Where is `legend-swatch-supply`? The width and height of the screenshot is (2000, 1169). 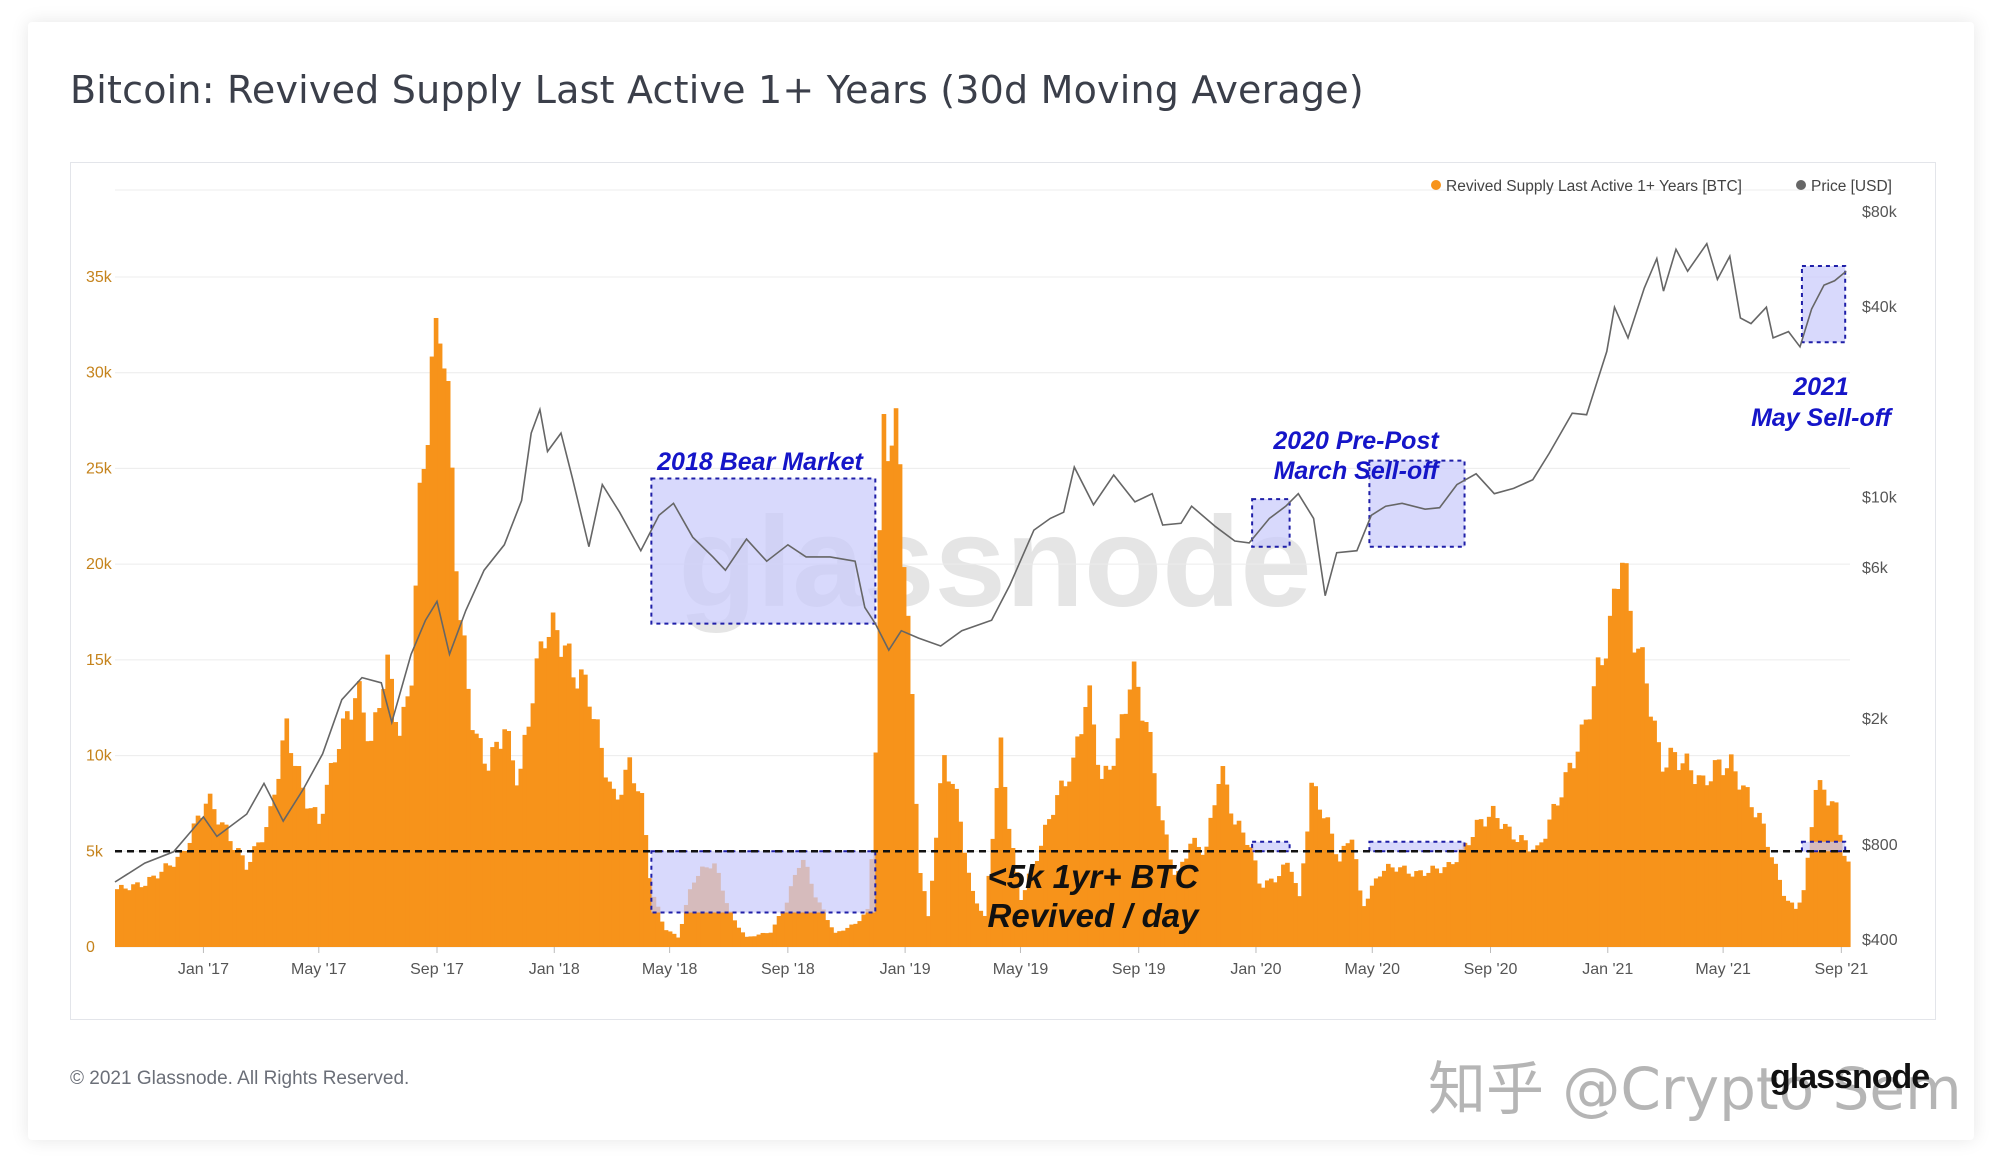
legend-swatch-supply is located at coordinates (1436, 185).